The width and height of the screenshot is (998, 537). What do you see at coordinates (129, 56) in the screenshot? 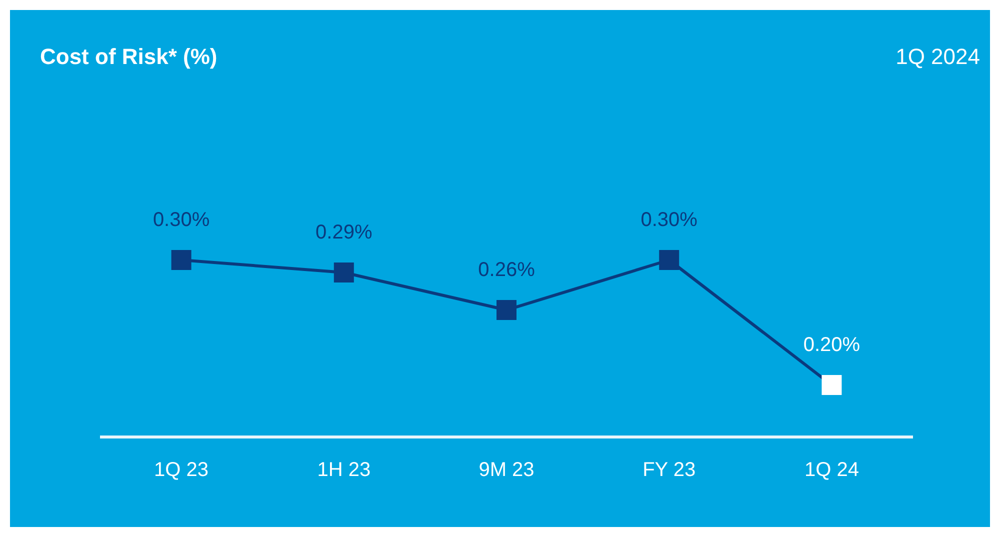
I see `chart-title: Cost of Risk* (%)` at bounding box center [129, 56].